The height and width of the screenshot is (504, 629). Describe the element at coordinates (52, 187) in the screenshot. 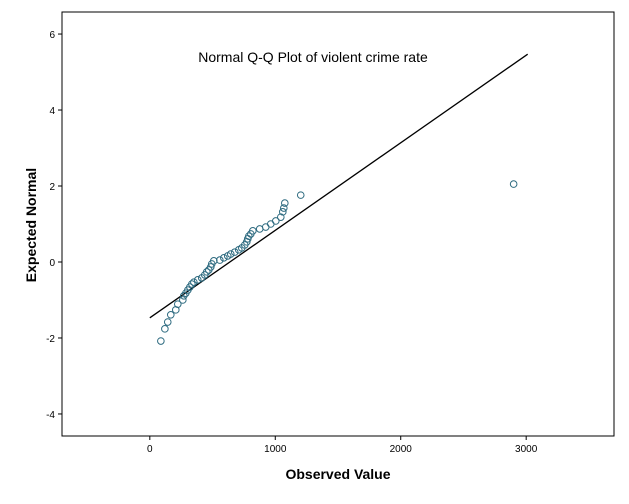

I see `y-tick-label: 2` at that location.